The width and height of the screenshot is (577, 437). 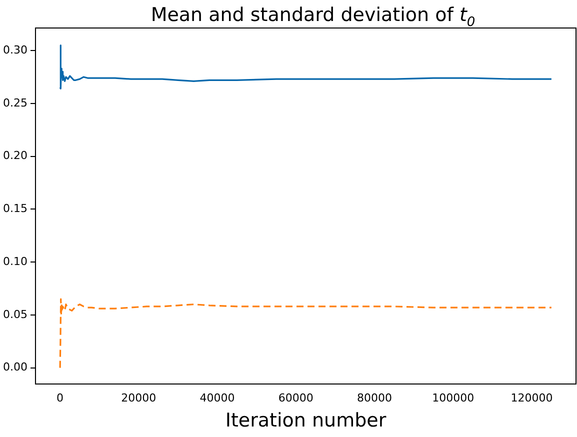 What do you see at coordinates (296, 397) in the screenshot?
I see `x-tick-label: 60000` at bounding box center [296, 397].